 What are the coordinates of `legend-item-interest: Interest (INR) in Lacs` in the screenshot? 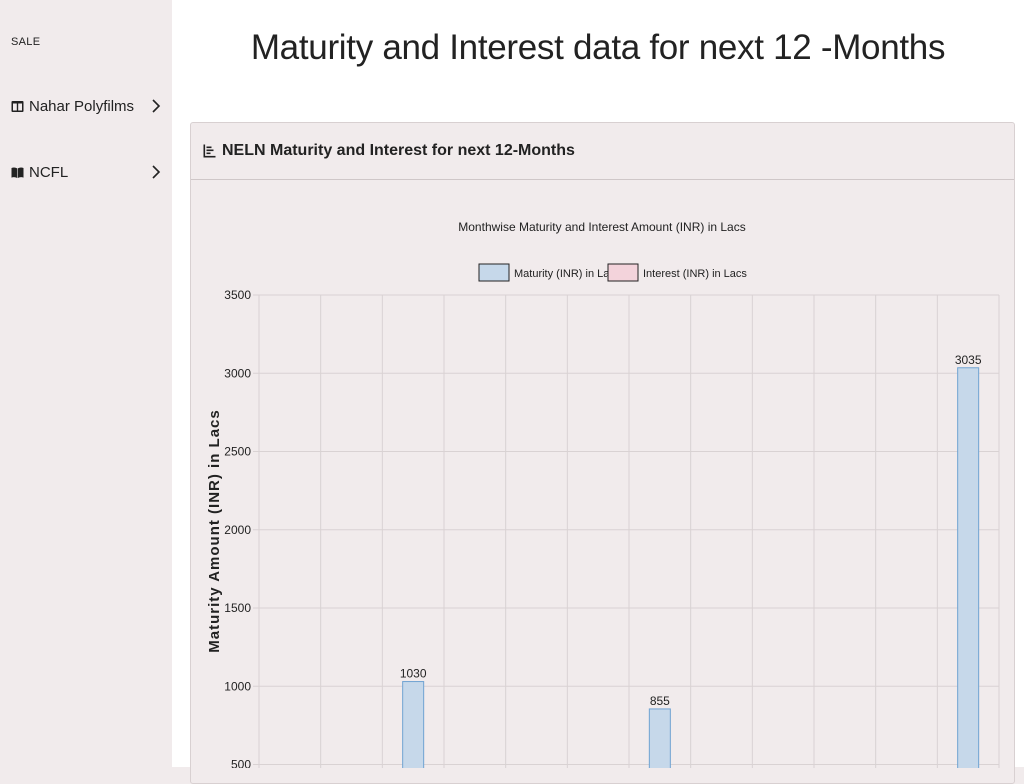 It's located at (677, 272).